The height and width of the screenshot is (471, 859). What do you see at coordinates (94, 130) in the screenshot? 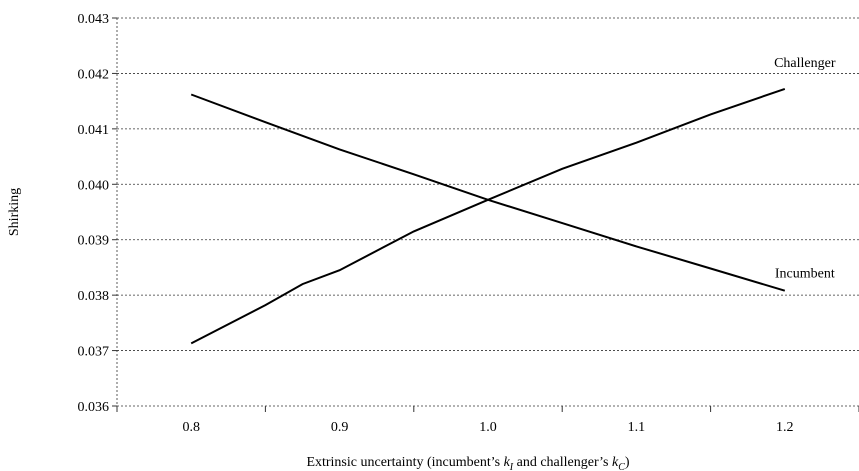
I see `y-tick-label: 0.041` at bounding box center [94, 130].